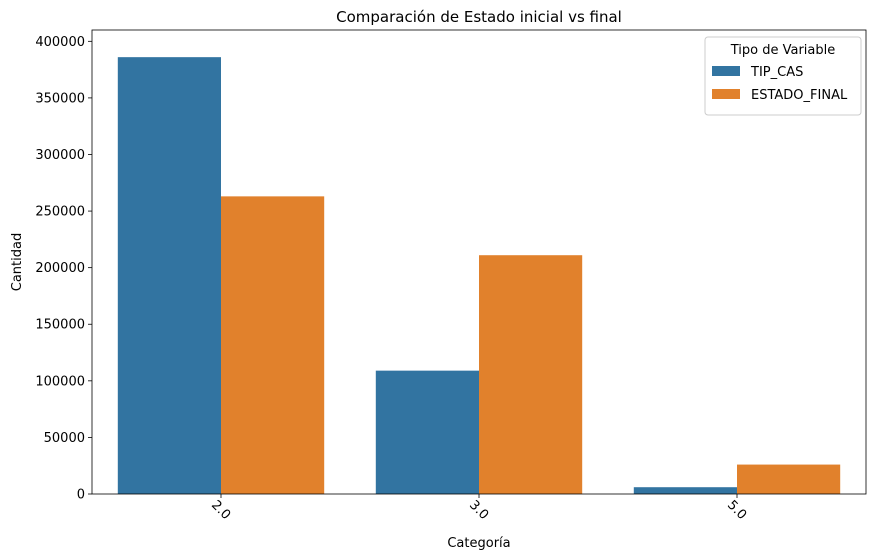 The height and width of the screenshot is (559, 876). What do you see at coordinates (783, 50) in the screenshot?
I see `legend-title: Tipo de Variable` at bounding box center [783, 50].